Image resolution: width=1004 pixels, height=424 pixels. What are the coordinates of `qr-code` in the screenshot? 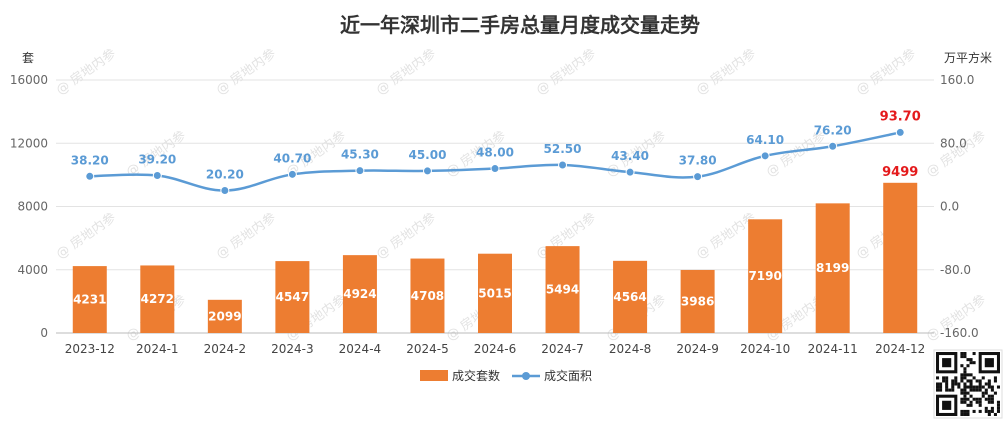 It's located at (968, 384).